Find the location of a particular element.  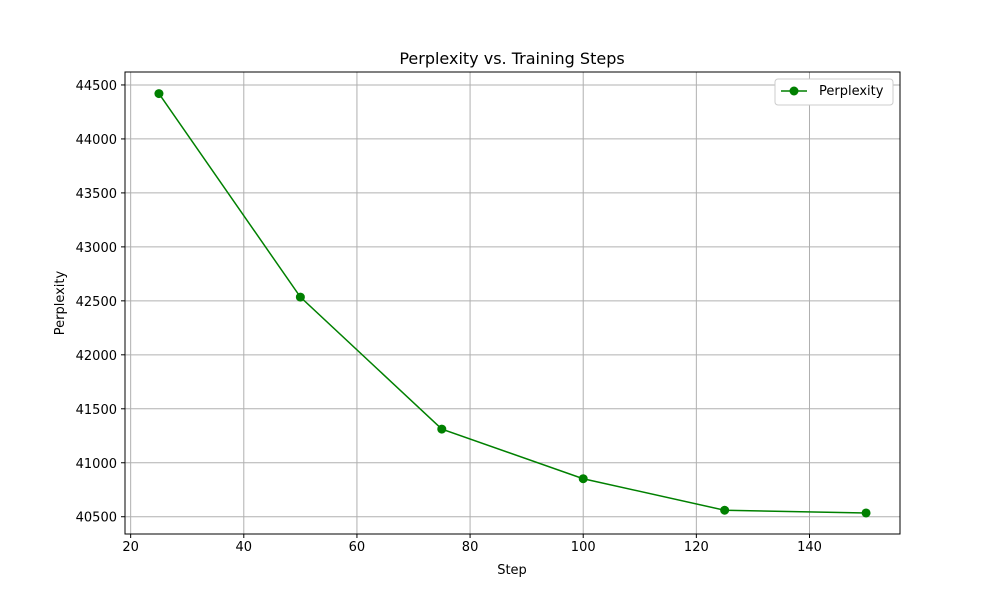

legend-marker is located at coordinates (794, 91).